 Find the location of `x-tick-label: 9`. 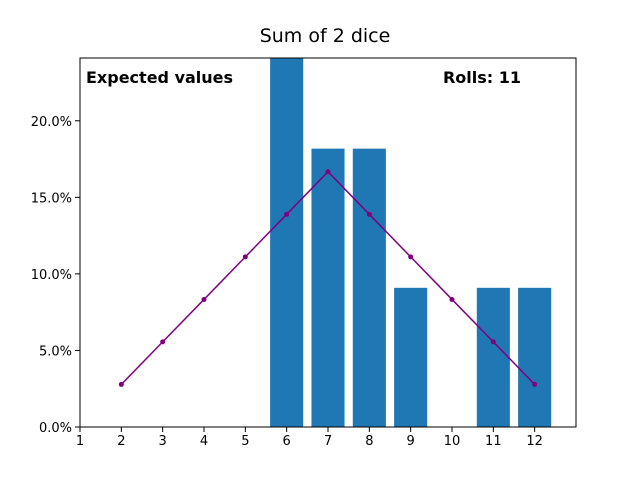

x-tick-label: 9 is located at coordinates (411, 441).